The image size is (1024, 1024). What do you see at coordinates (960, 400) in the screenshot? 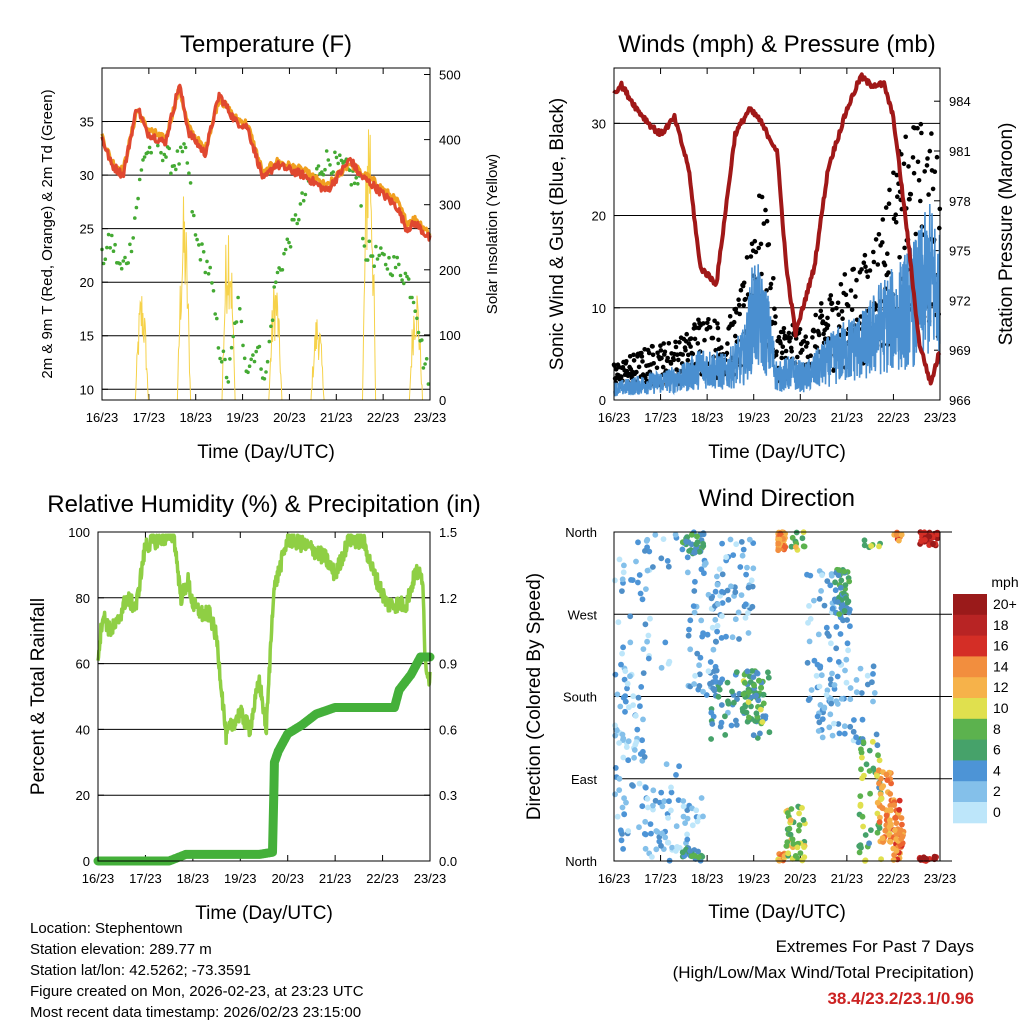
I see `winds-y2tick-label: 966` at bounding box center [960, 400].